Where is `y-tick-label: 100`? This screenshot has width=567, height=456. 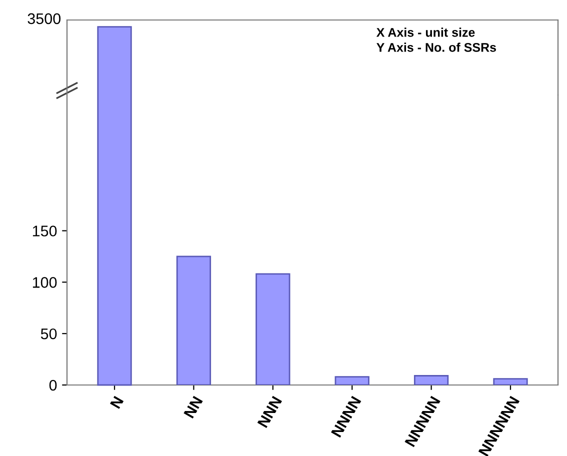 y-tick-label: 100 is located at coordinates (44, 282).